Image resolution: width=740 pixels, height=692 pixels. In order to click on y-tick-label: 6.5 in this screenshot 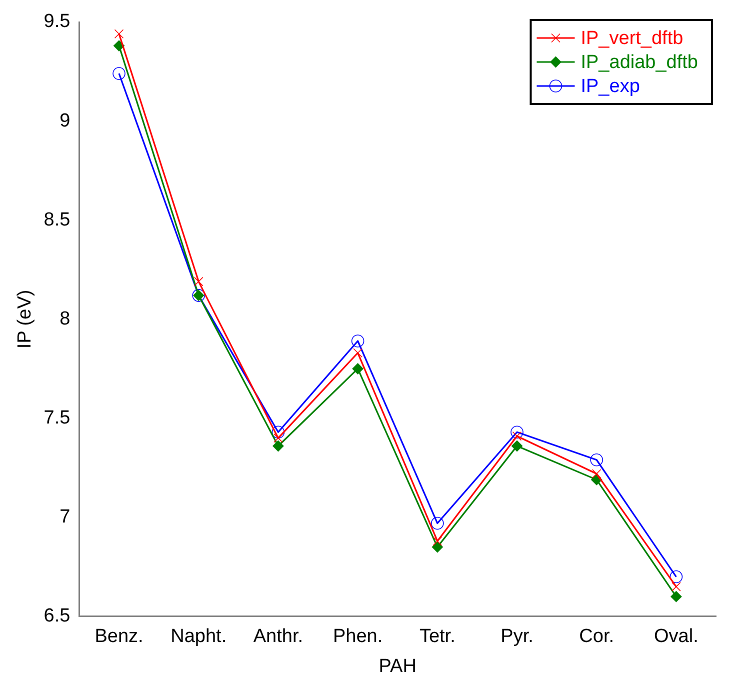, I will do `click(57, 616)`.